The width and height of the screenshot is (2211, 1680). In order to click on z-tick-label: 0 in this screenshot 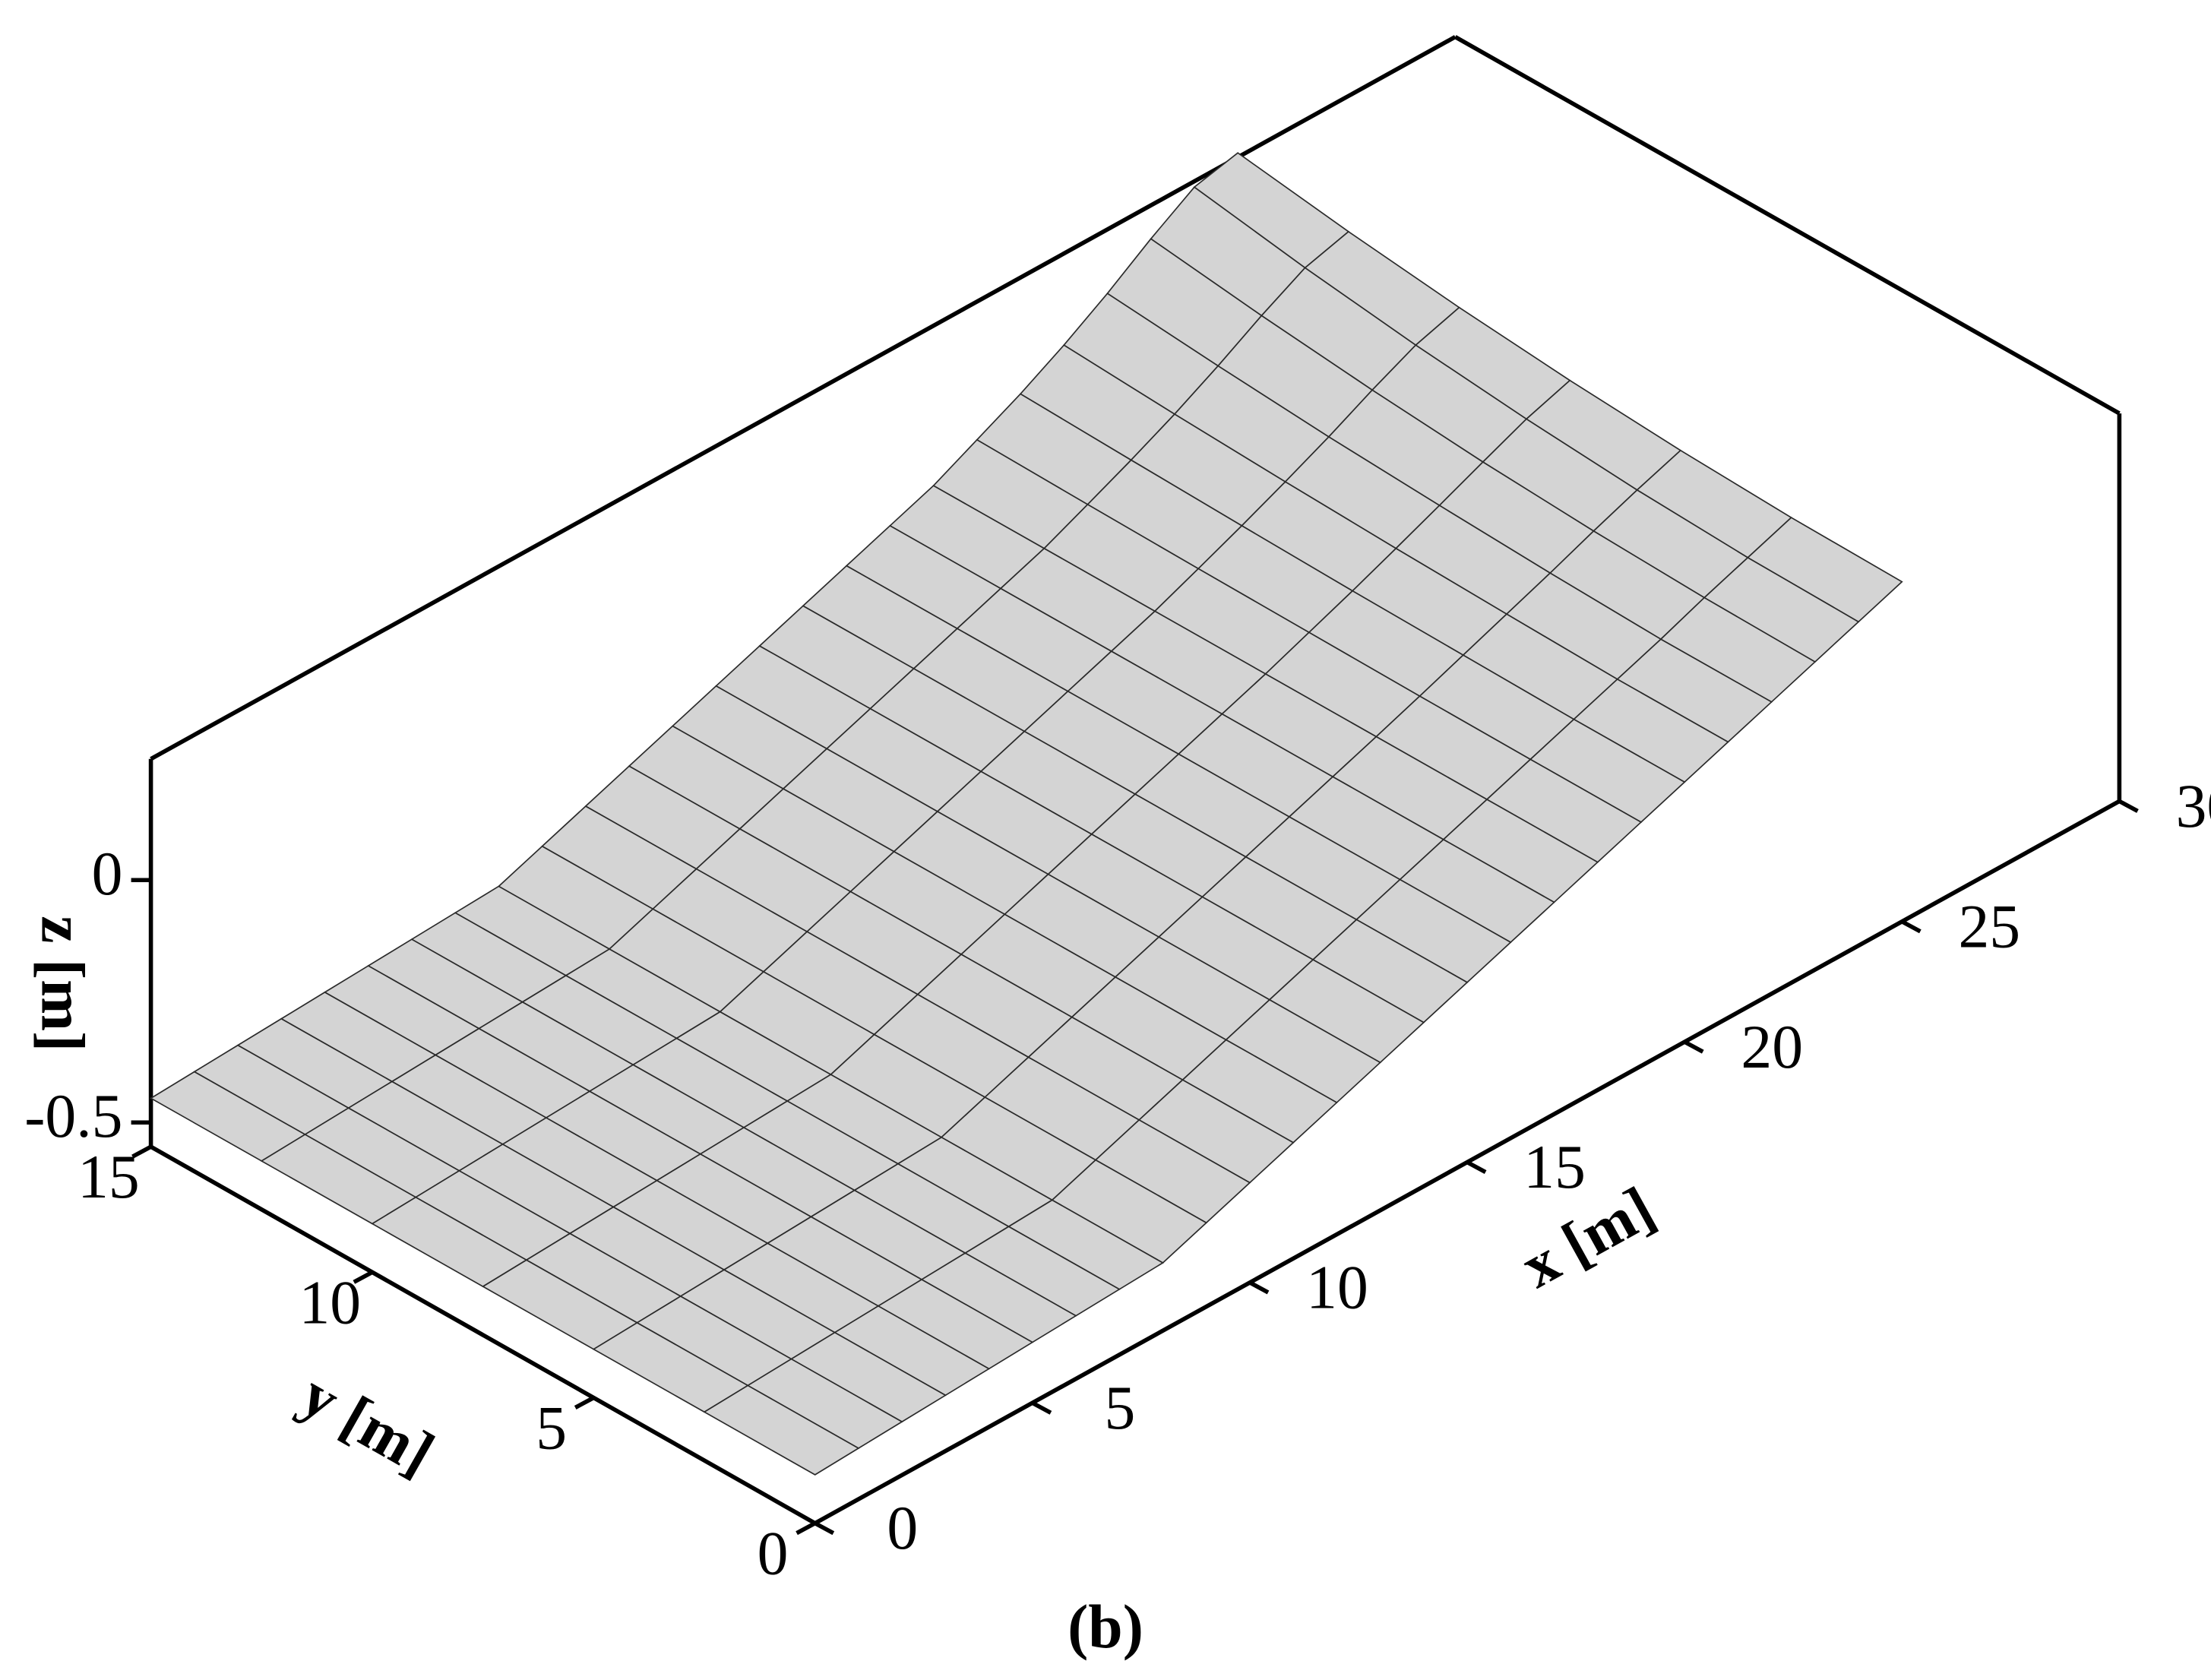, I will do `click(107, 873)`.